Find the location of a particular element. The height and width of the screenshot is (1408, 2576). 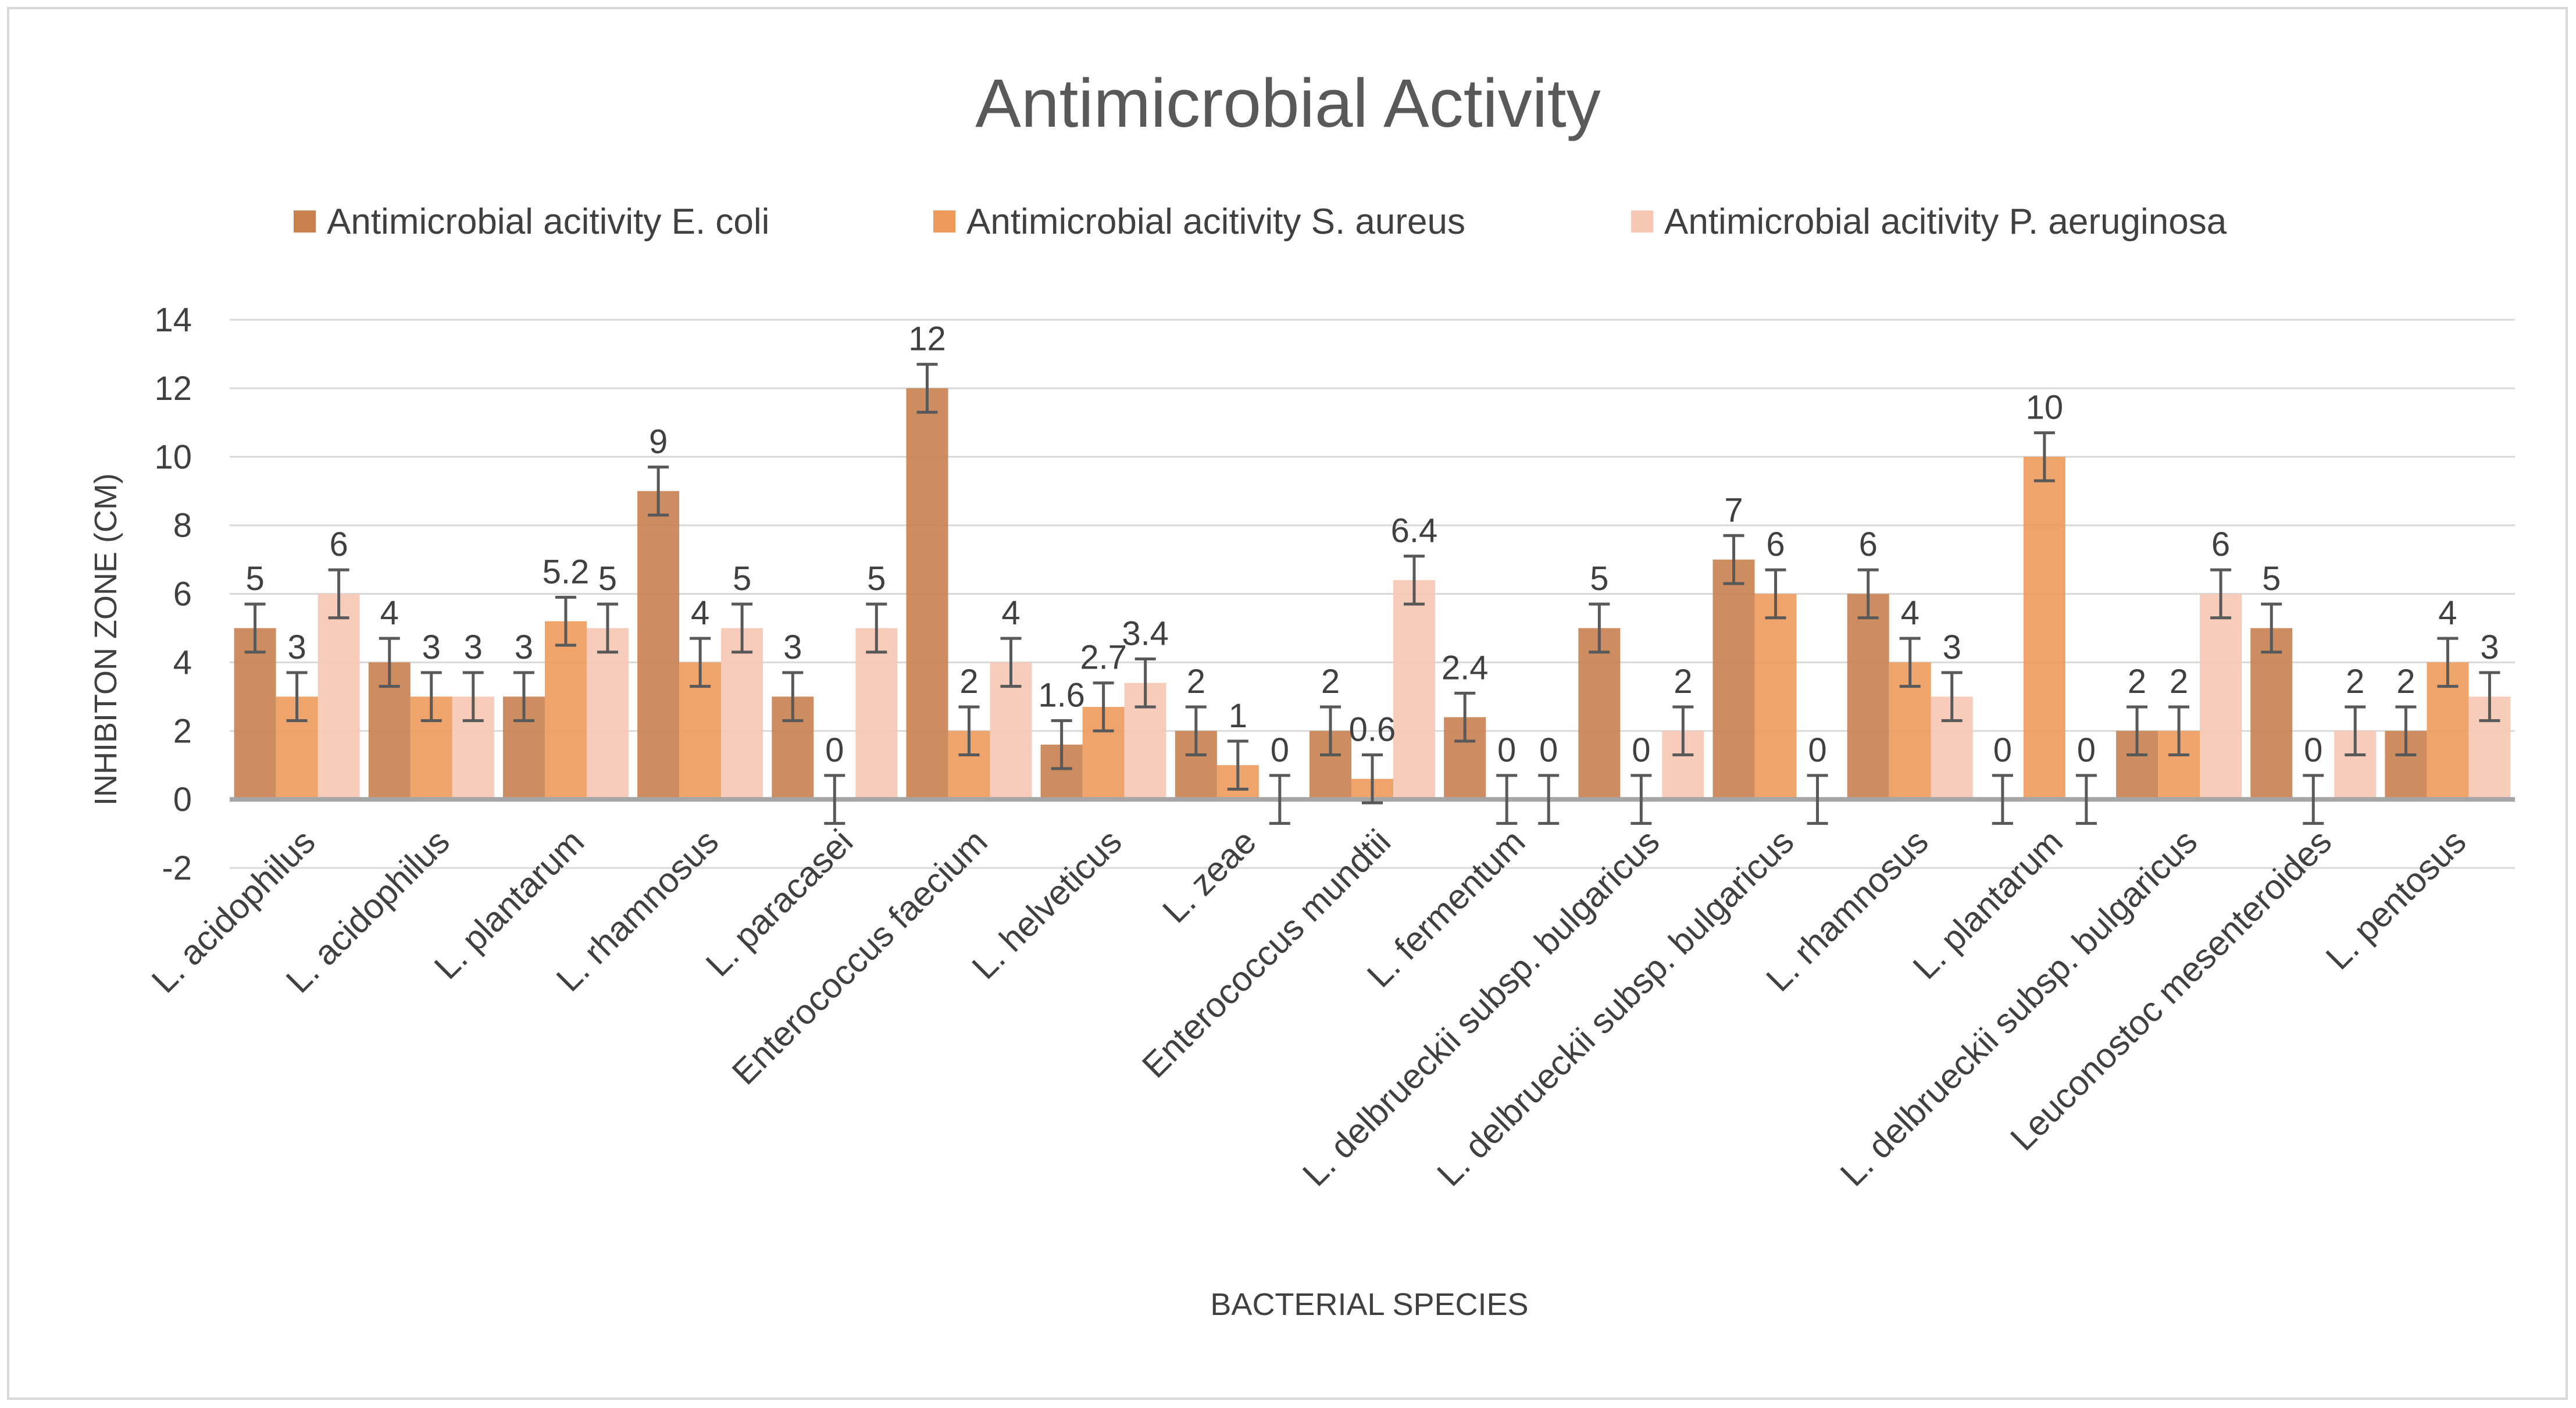

legend-label-e-coli: Antimicrobial acitivity E. coli is located at coordinates (548, 222).